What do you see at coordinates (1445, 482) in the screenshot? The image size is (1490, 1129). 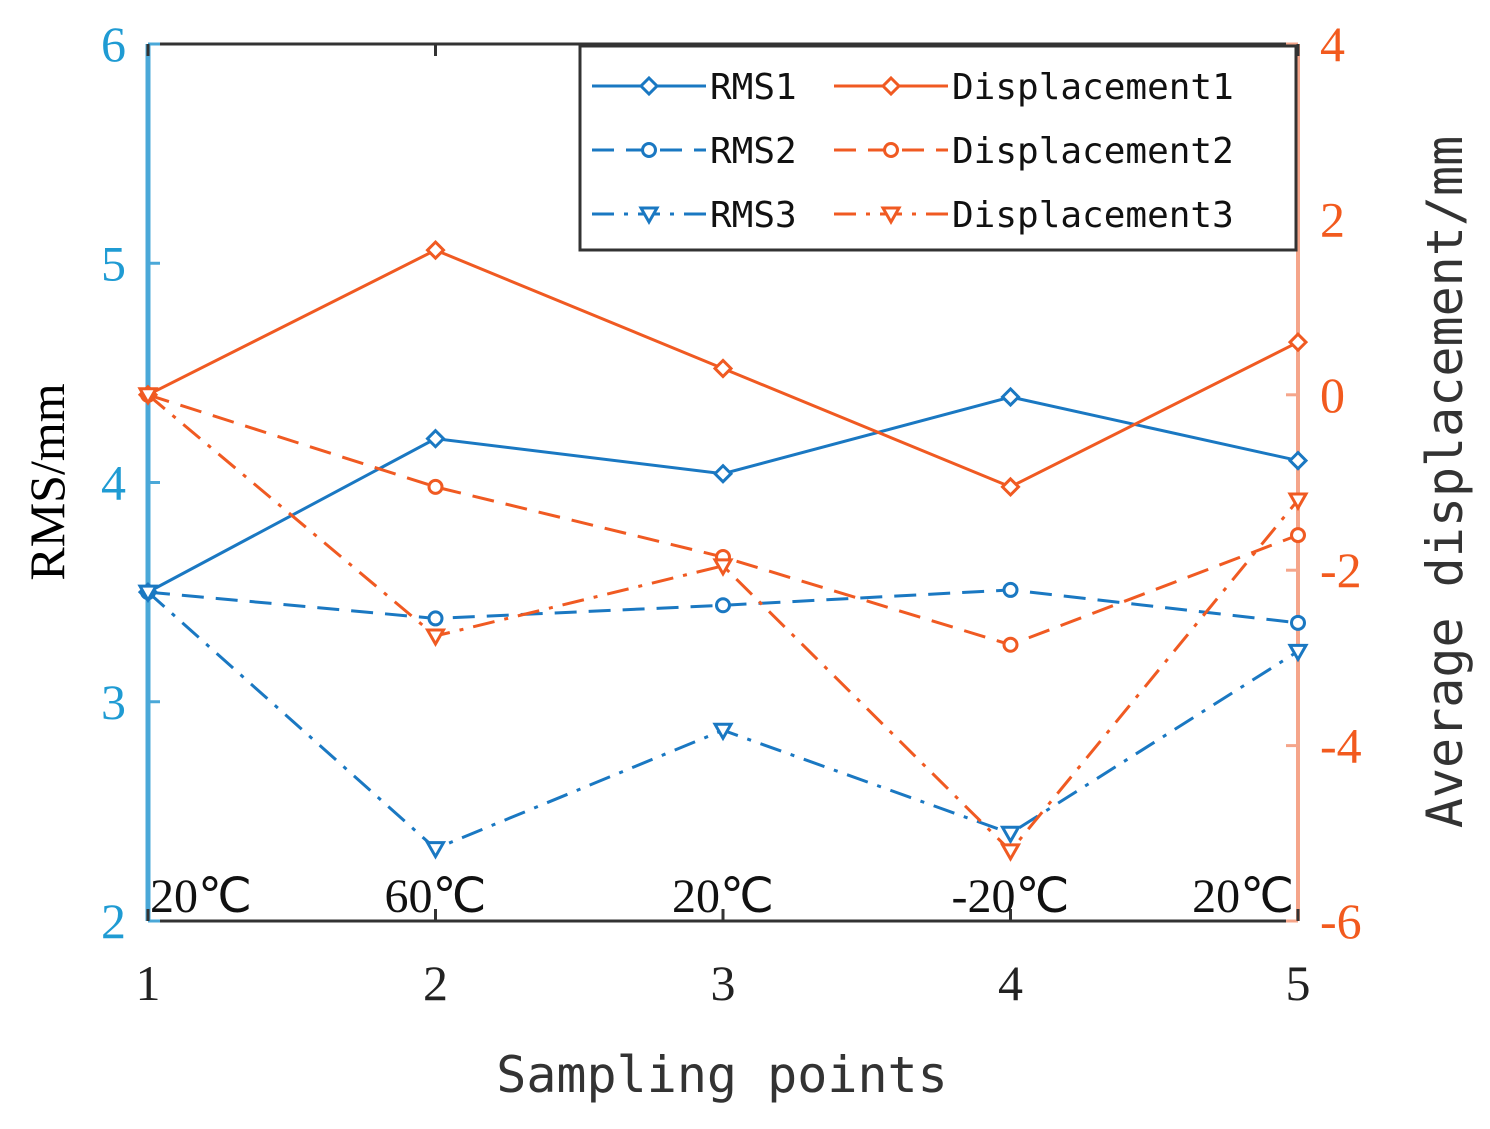 I see `right-y-axis-label: Average displacement/mm` at bounding box center [1445, 482].